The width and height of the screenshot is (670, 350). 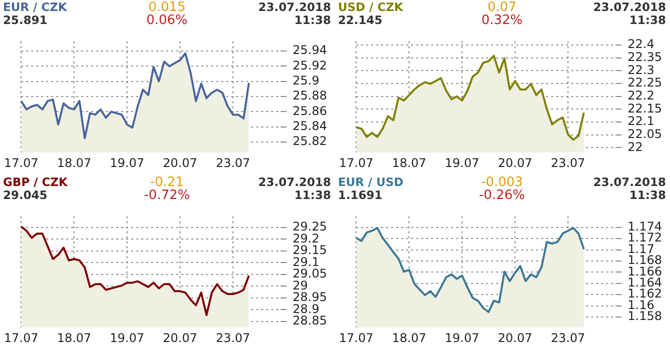 What do you see at coordinates (306, 309) in the screenshot?
I see `y-tick-label: 28.9` at bounding box center [306, 309].